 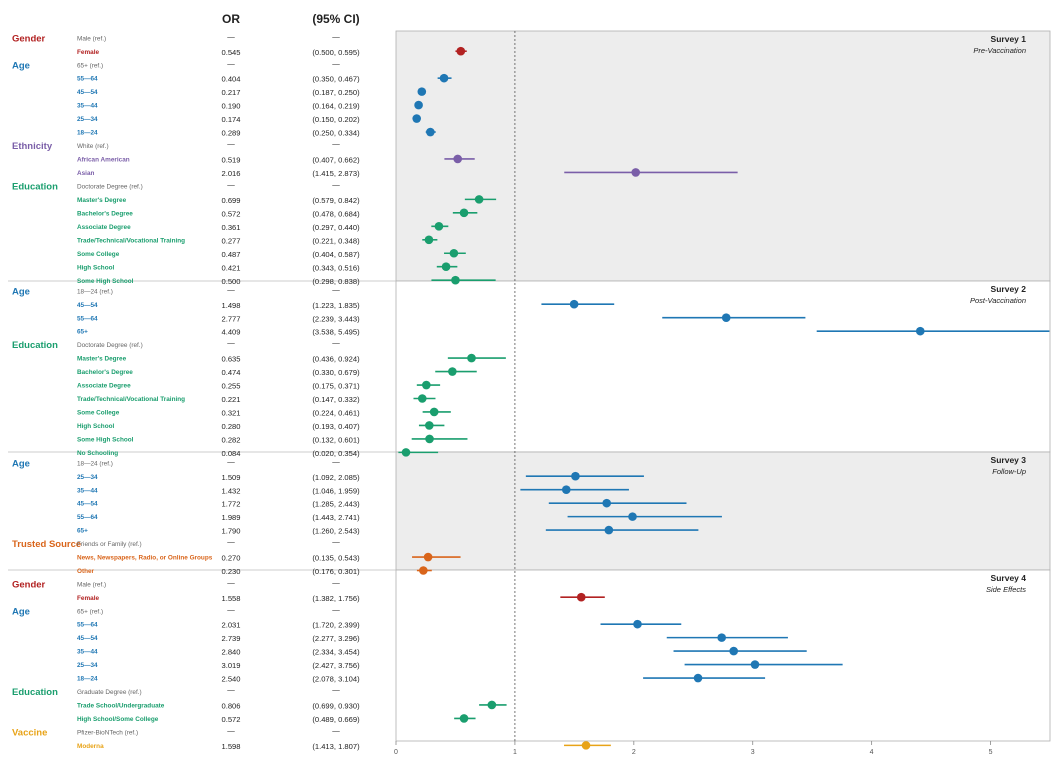 I want to click on p4-age-55-64-label: 55—64, so click(x=87, y=625).